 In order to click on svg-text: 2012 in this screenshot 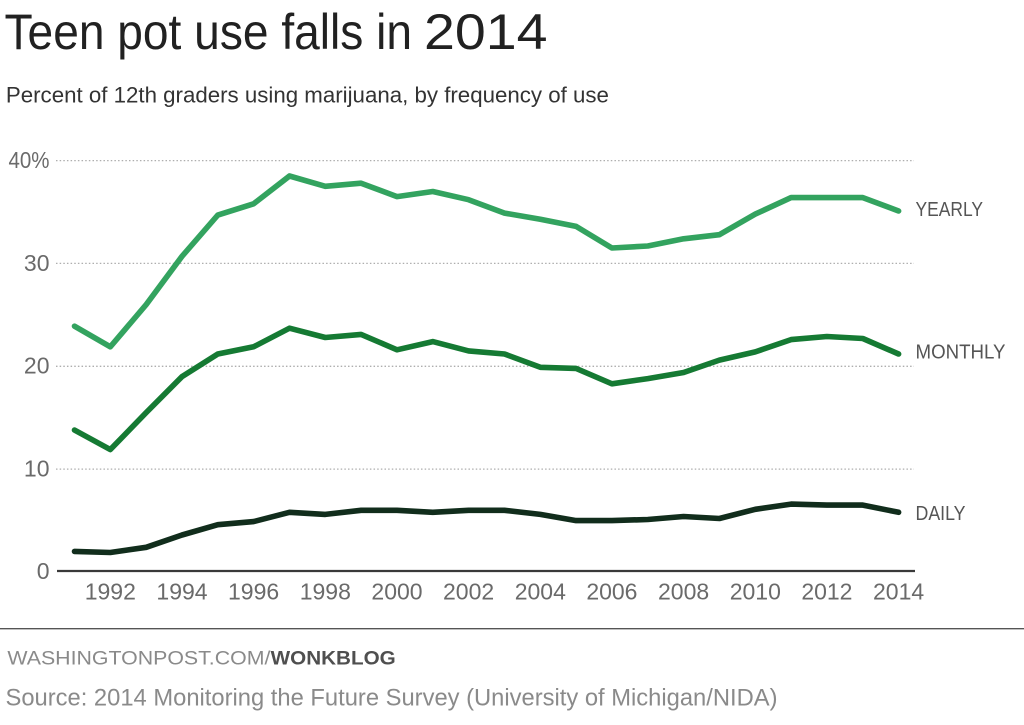, I will do `click(826, 592)`.